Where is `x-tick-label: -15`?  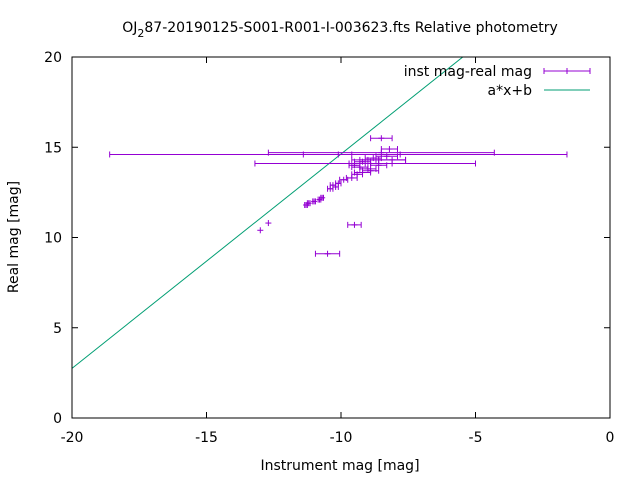
x-tick-label: -15 is located at coordinates (206, 438).